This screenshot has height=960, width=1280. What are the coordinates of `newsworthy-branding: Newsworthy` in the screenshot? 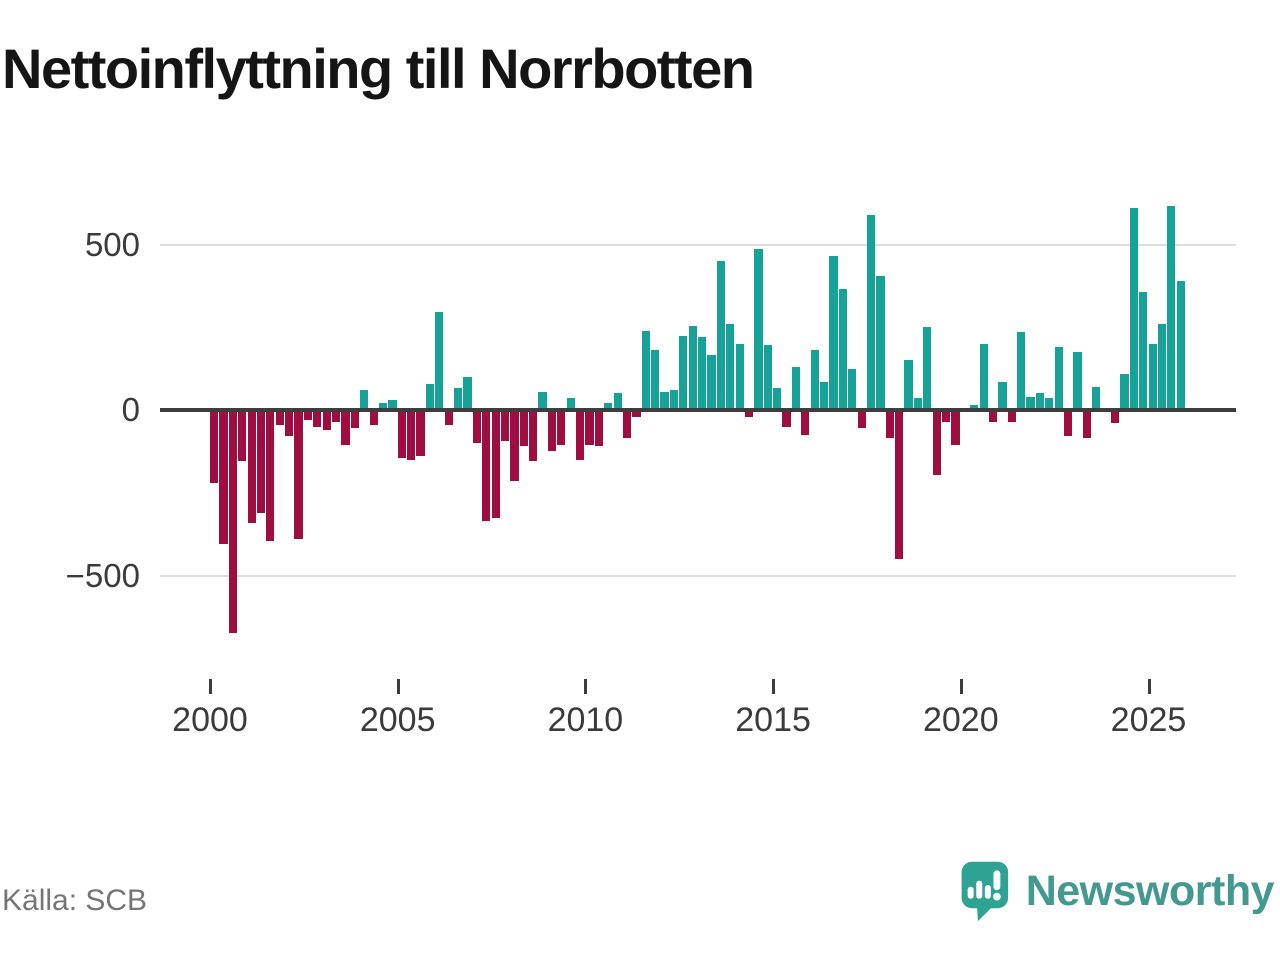 It's located at (1116, 891).